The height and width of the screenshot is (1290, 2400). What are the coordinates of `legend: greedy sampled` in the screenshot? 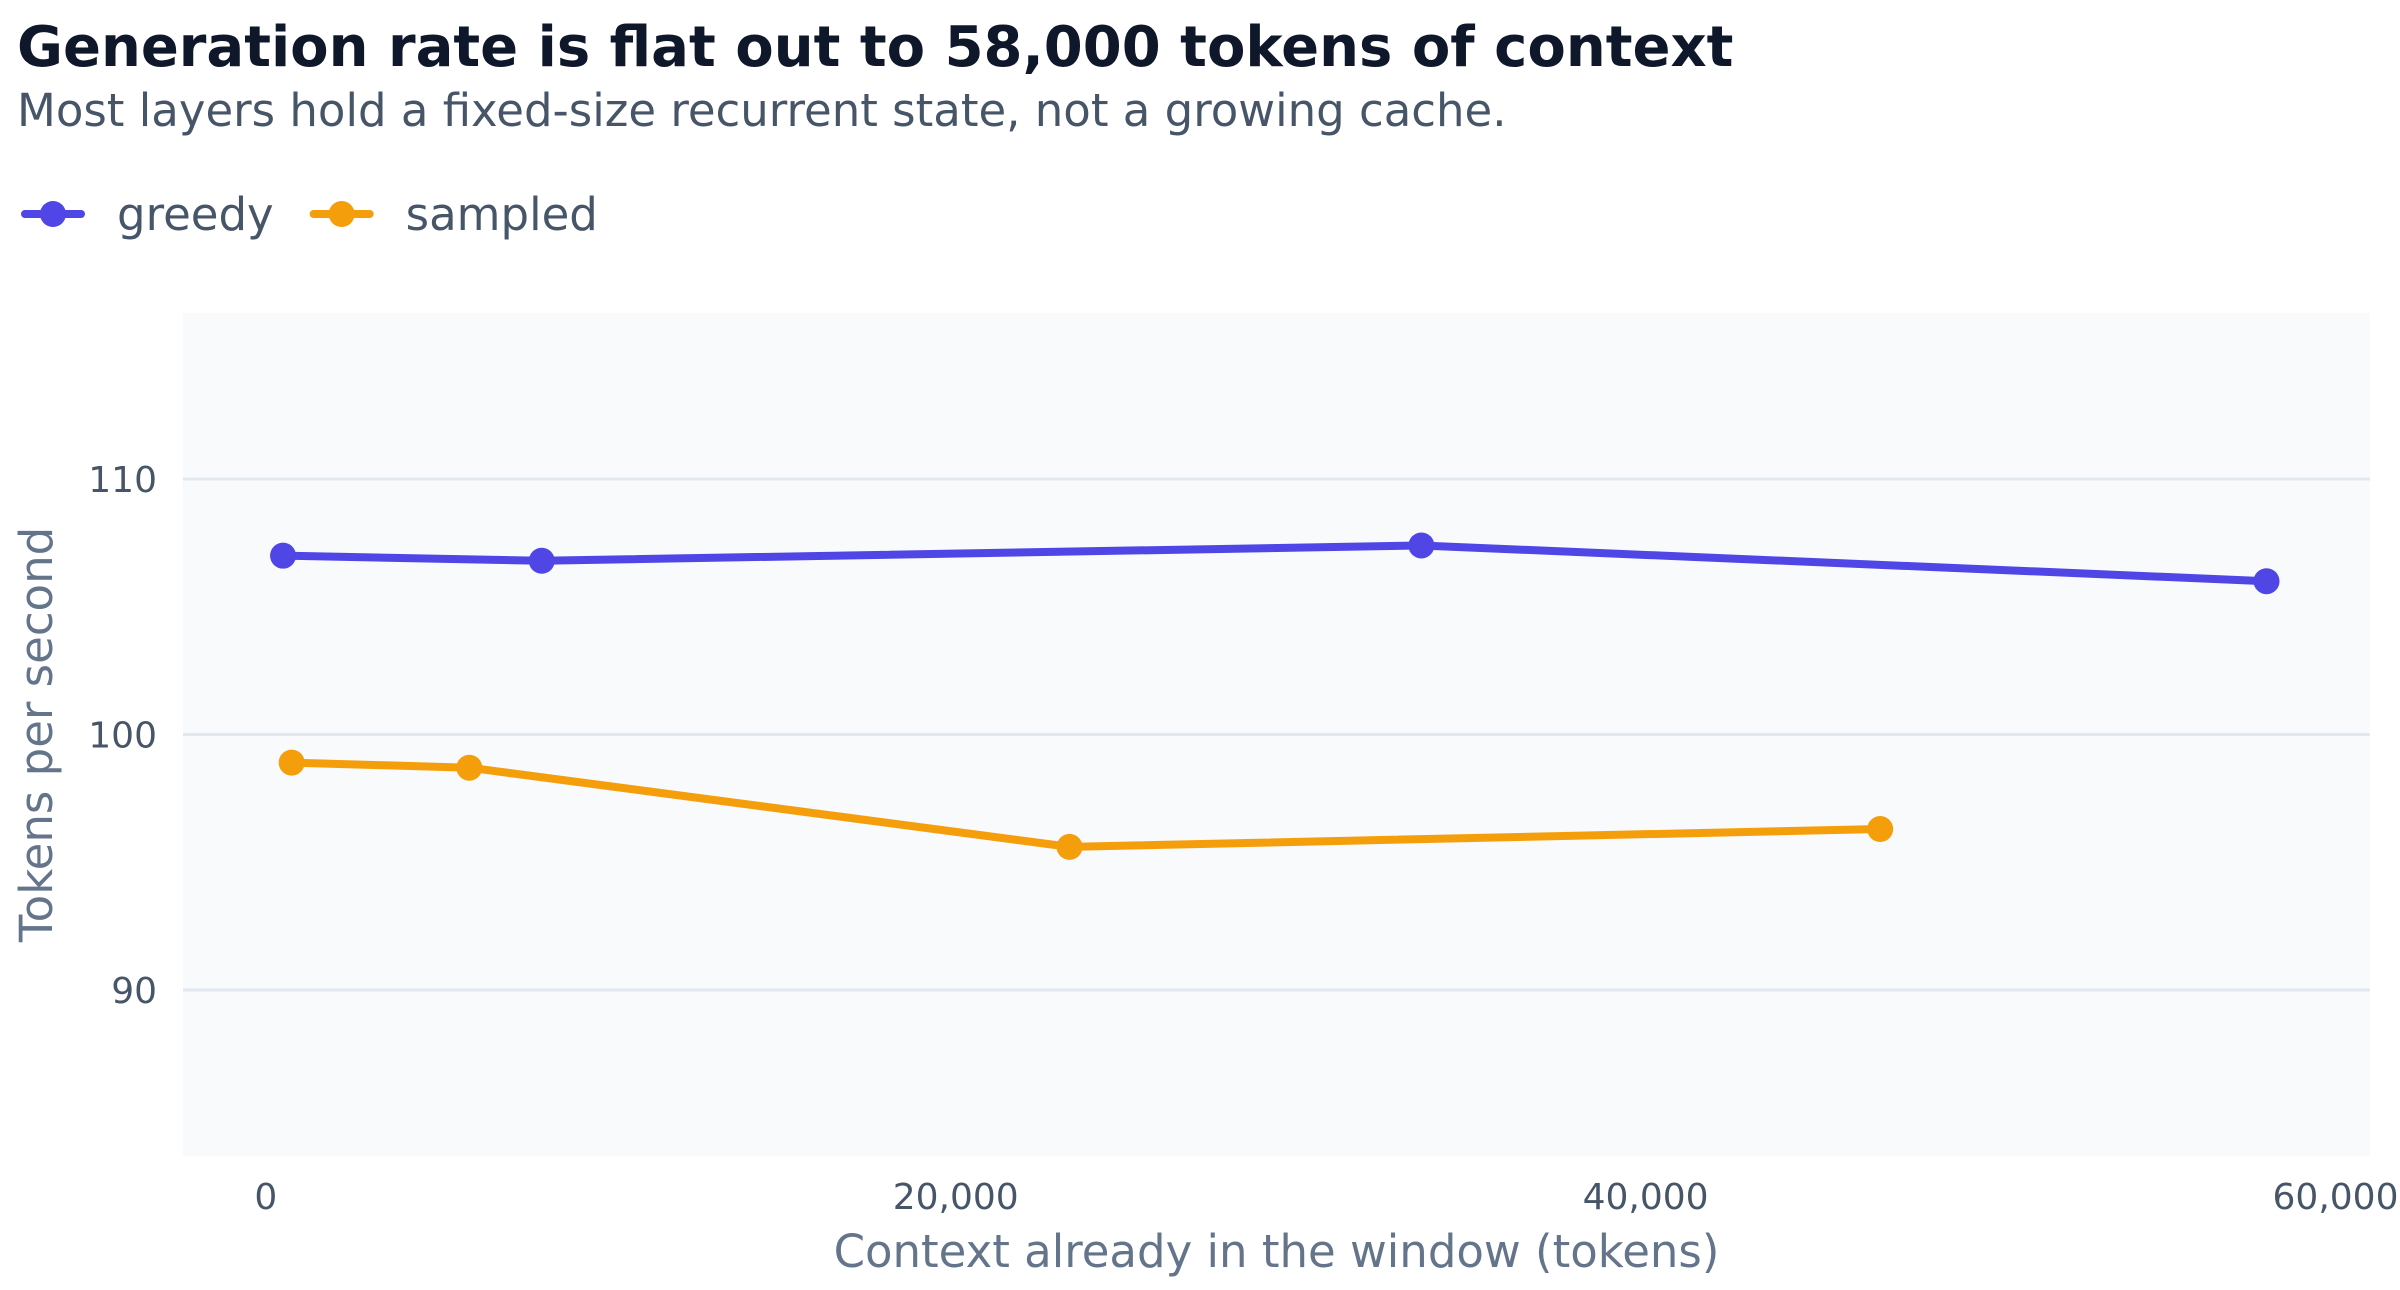 It's located at (309, 214).